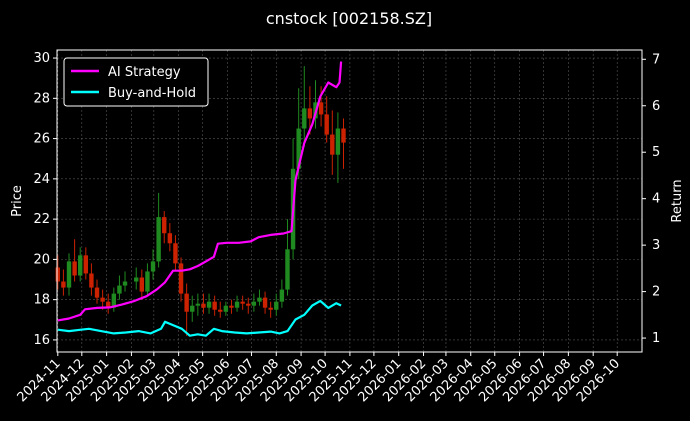 The width and height of the screenshot is (690, 421). Describe the element at coordinates (656, 59) in the screenshot. I see `y-tick-label-right: 7` at that location.